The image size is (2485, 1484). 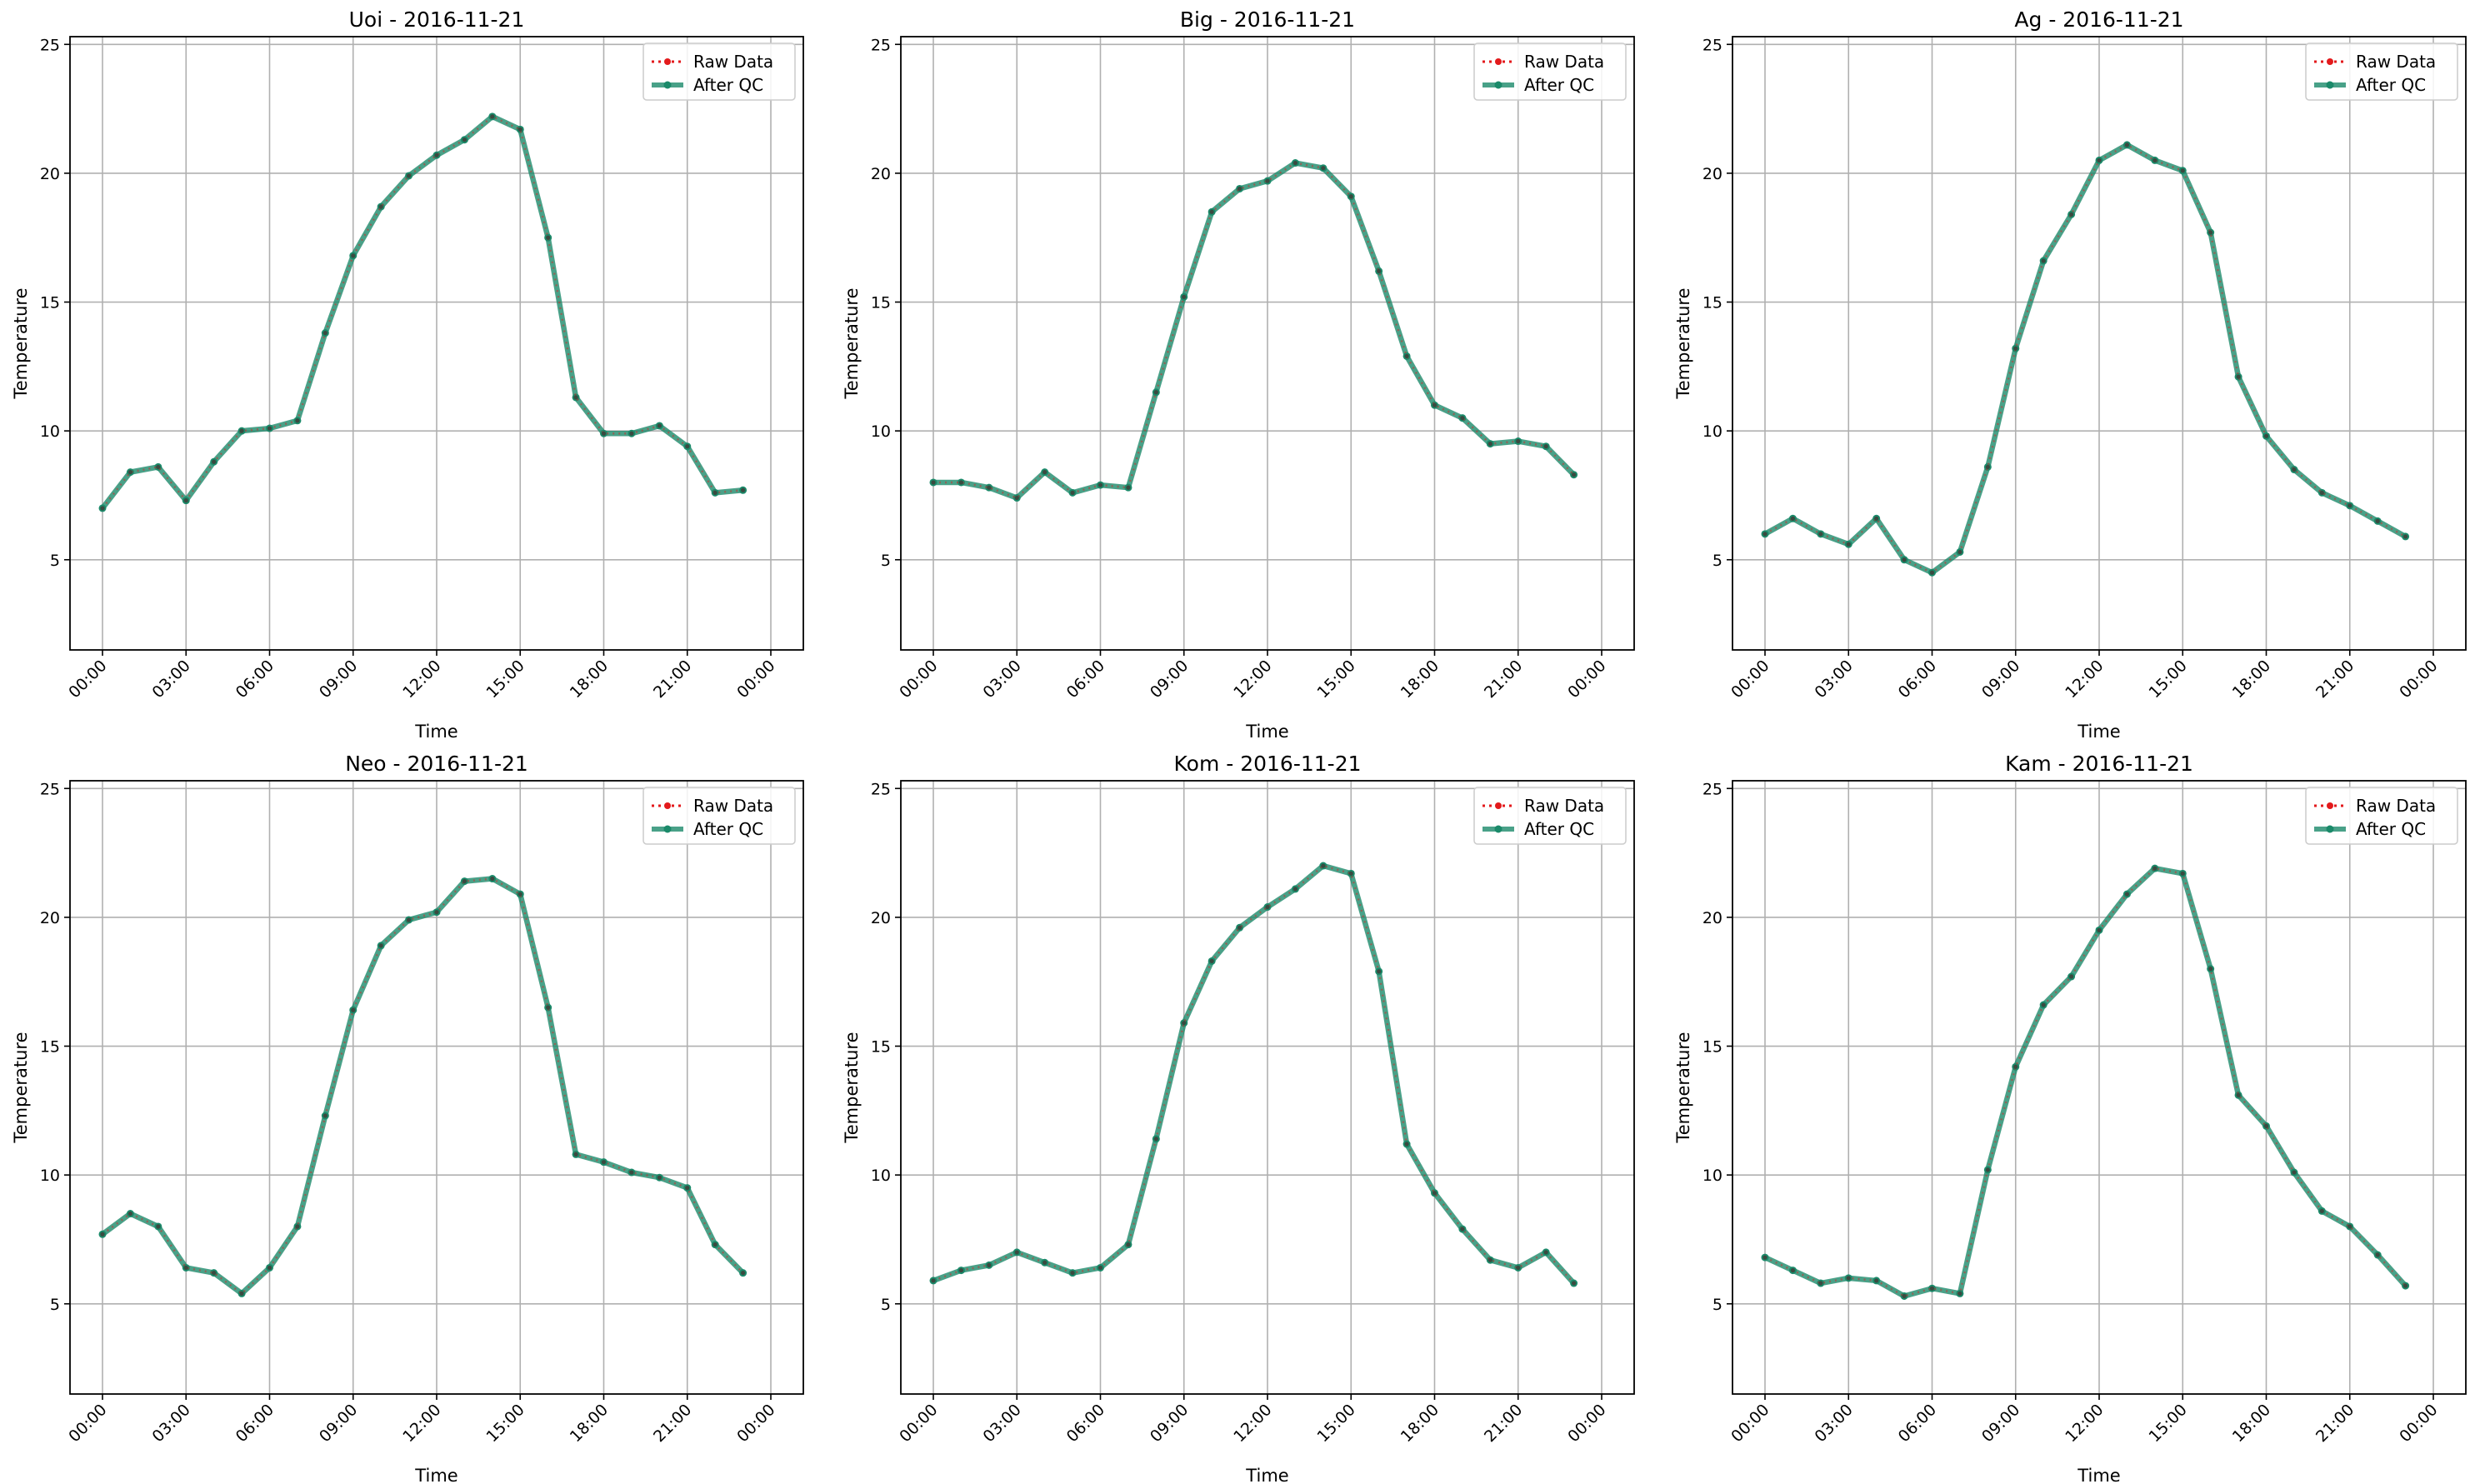 I want to click on legend-marker-raw-data, so click(x=667, y=805).